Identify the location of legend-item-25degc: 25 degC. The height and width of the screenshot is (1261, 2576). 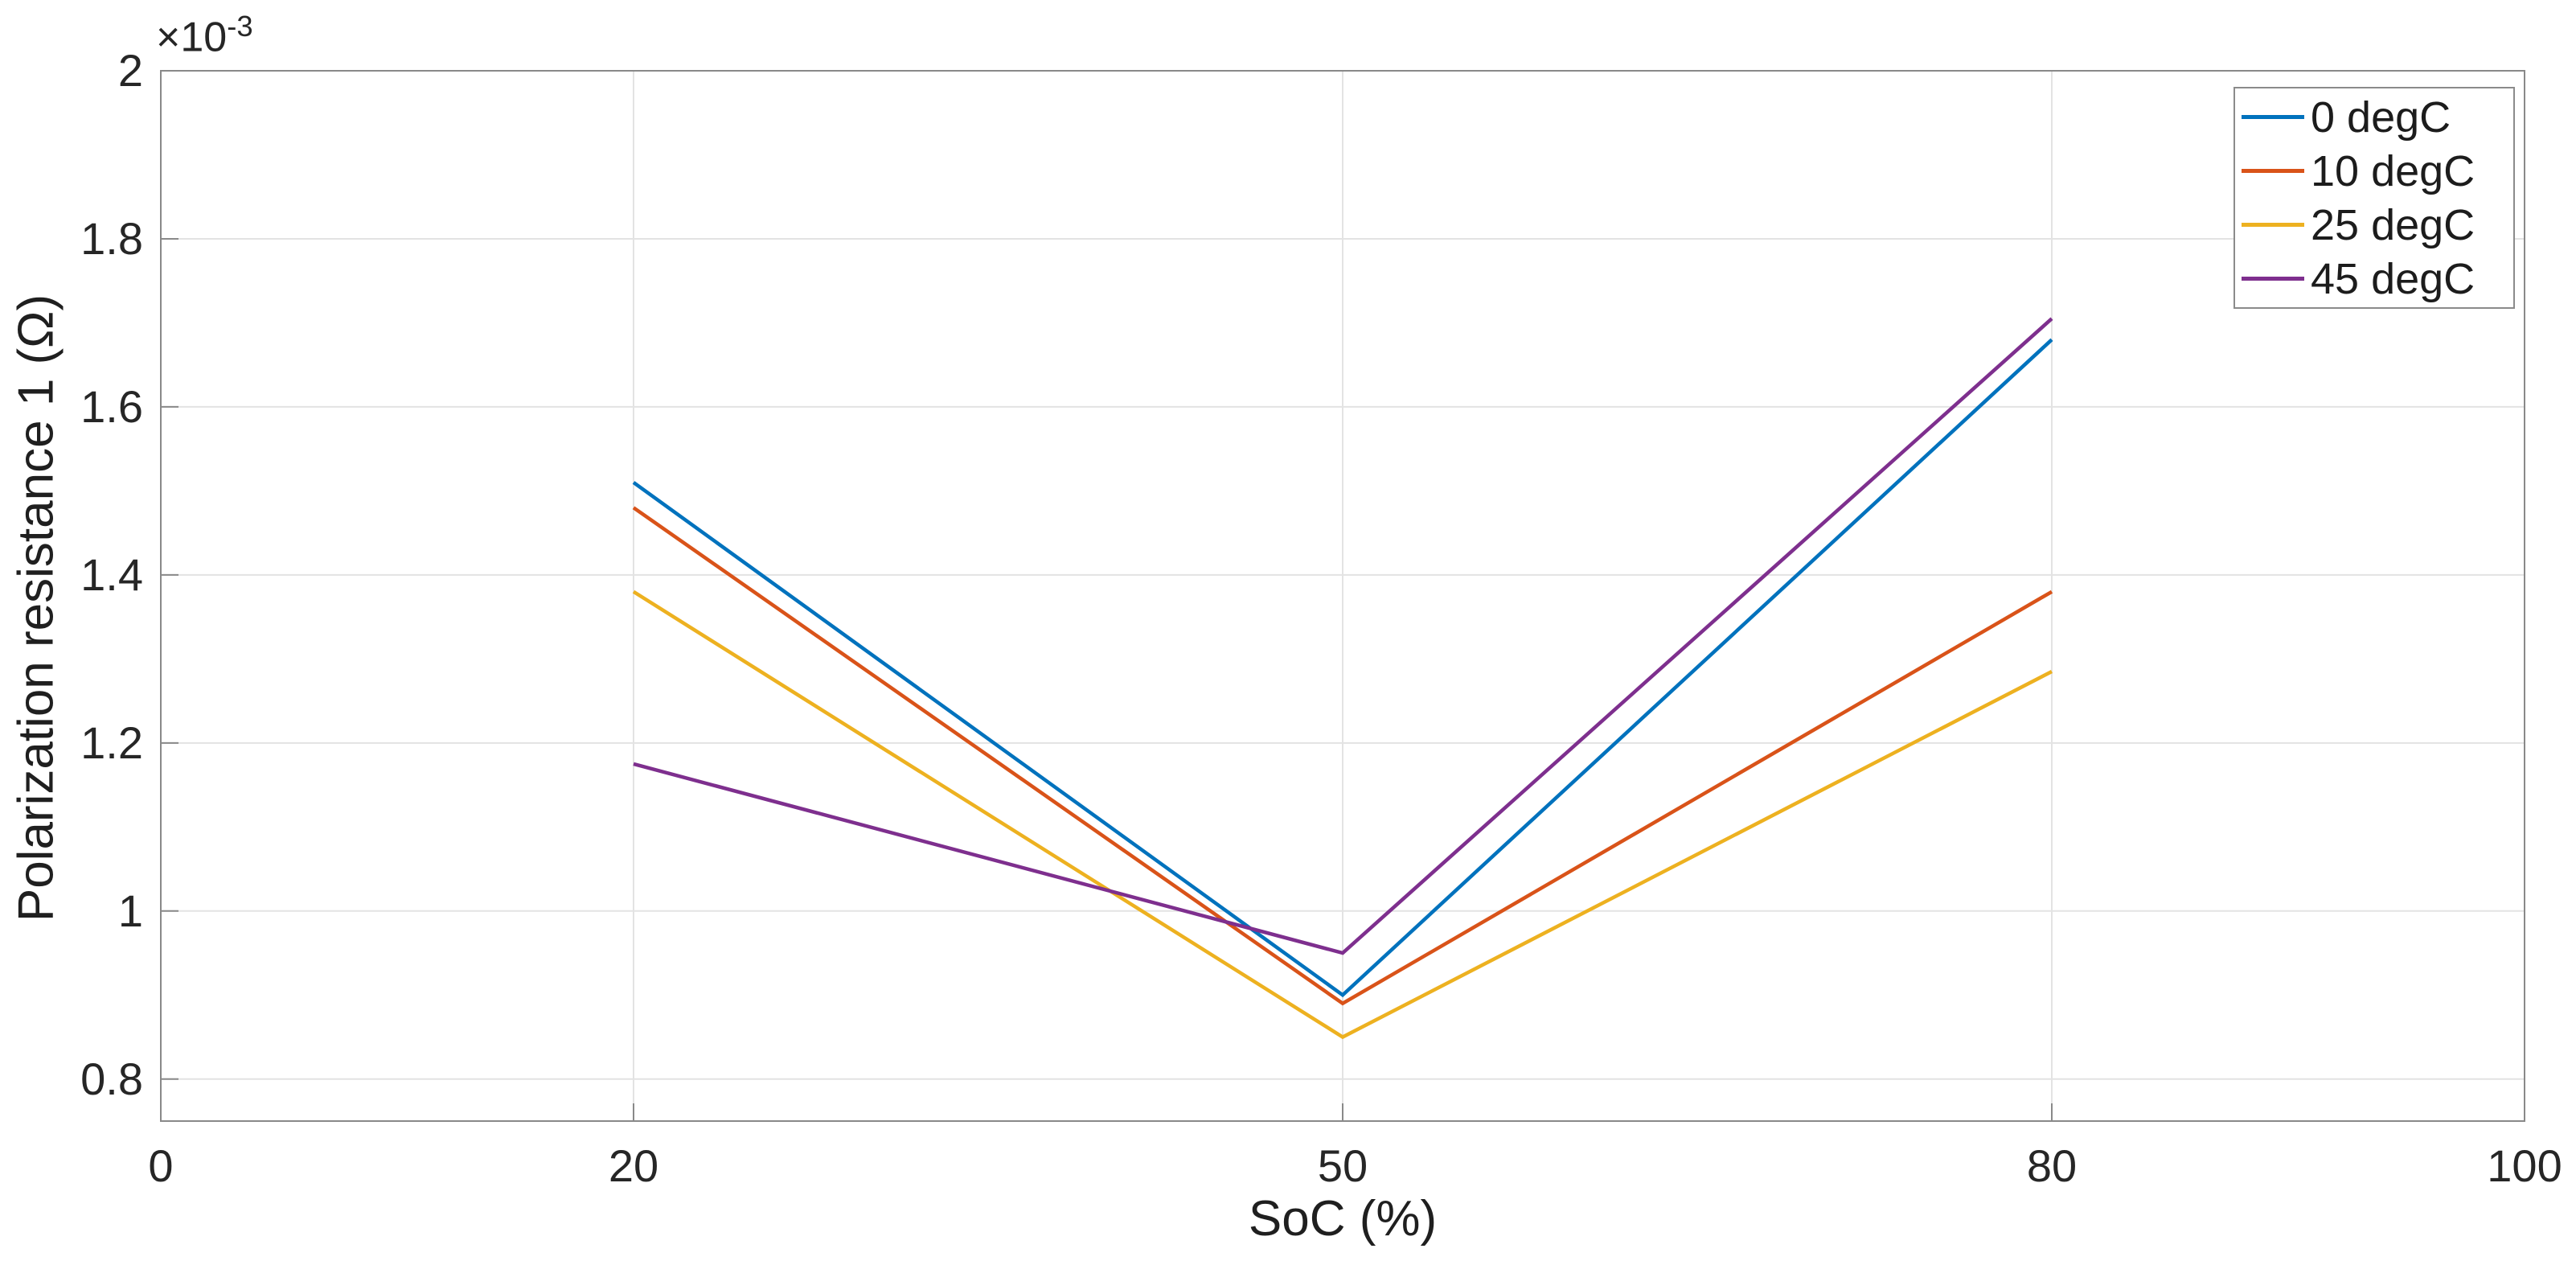
(2377, 225).